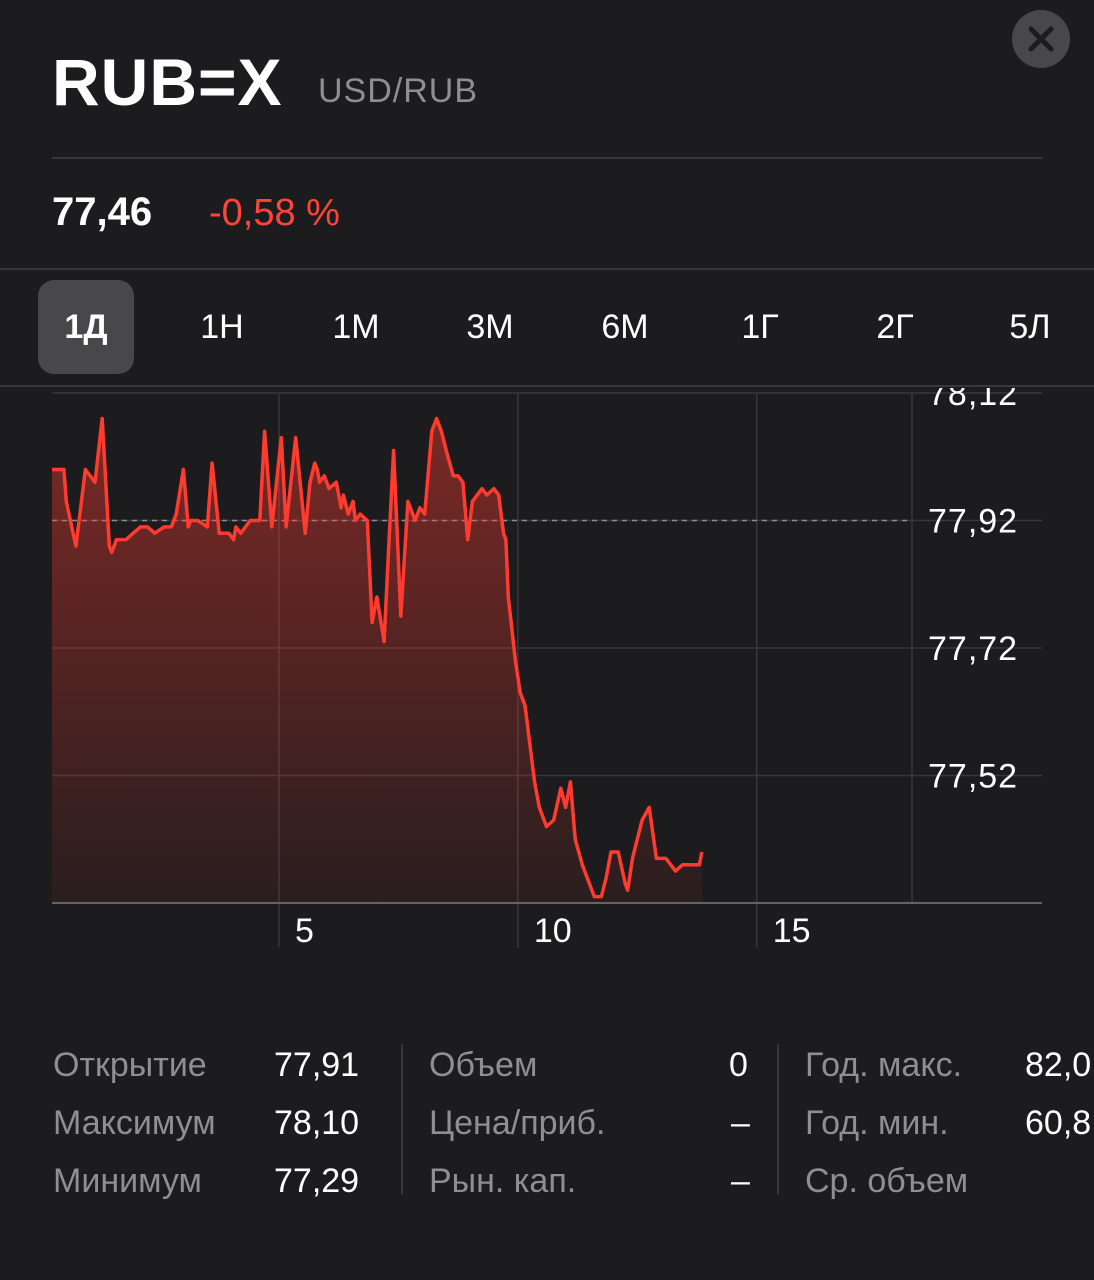 The height and width of the screenshot is (1280, 1094). What do you see at coordinates (760, 326) in the screenshot?
I see `tab-1y: 1Г` at bounding box center [760, 326].